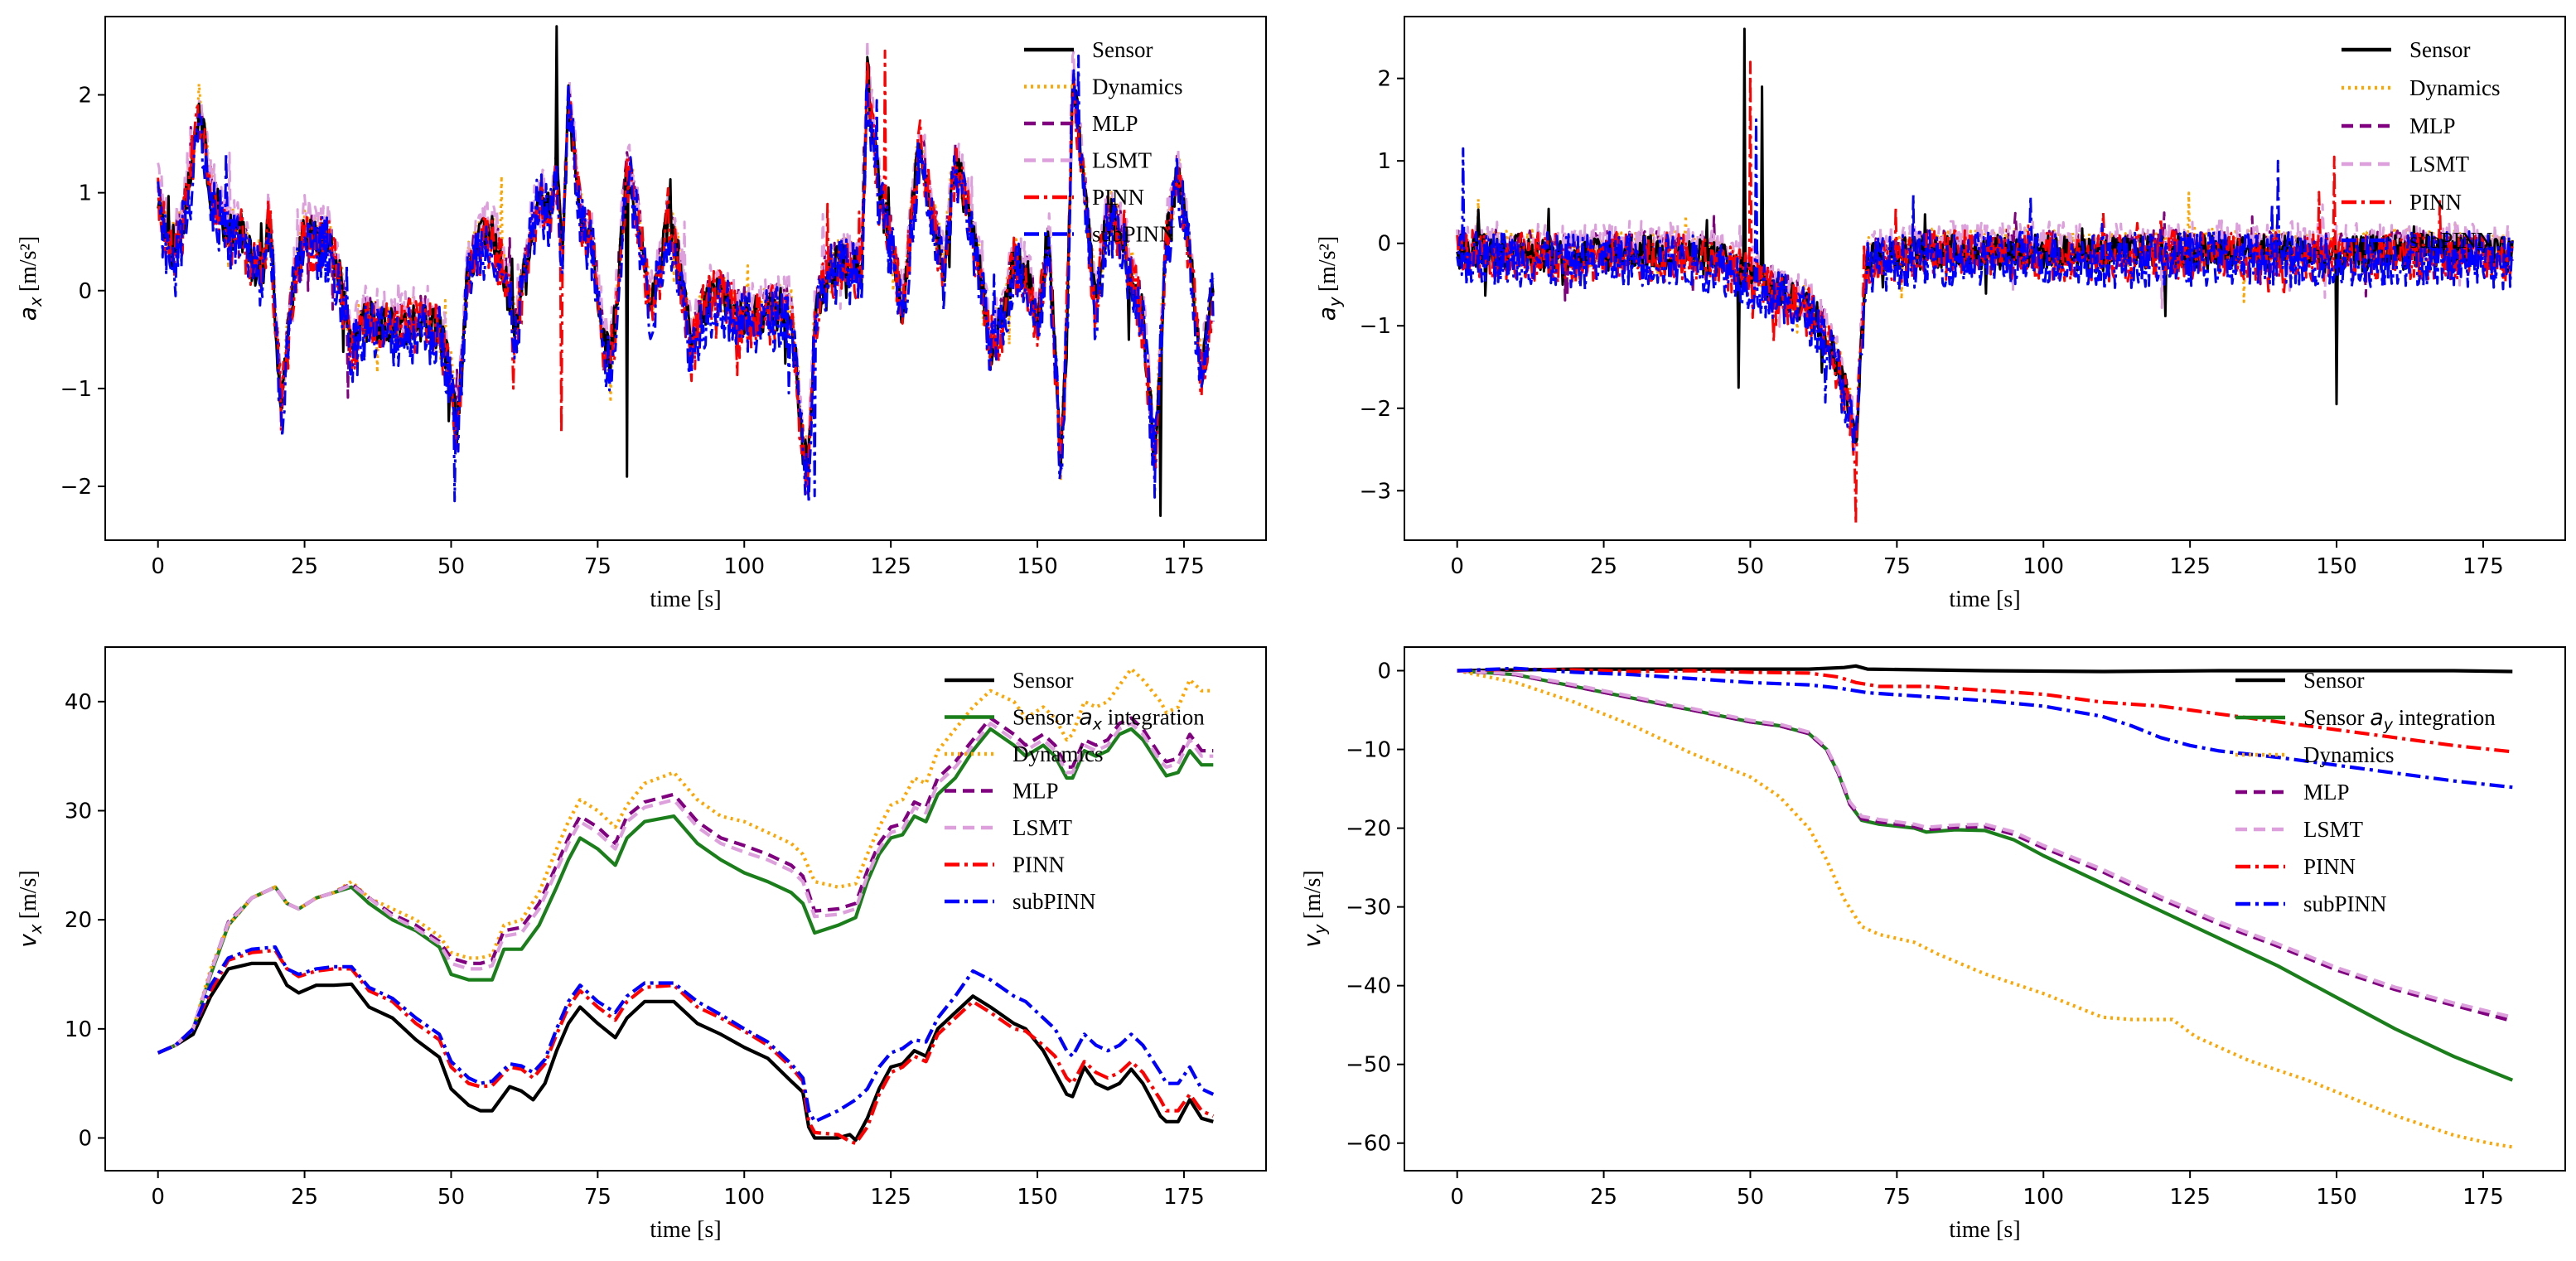 The height and width of the screenshot is (1261, 2576). Describe the element at coordinates (304, 1197) in the screenshot. I see `x-tick-label: 25` at that location.